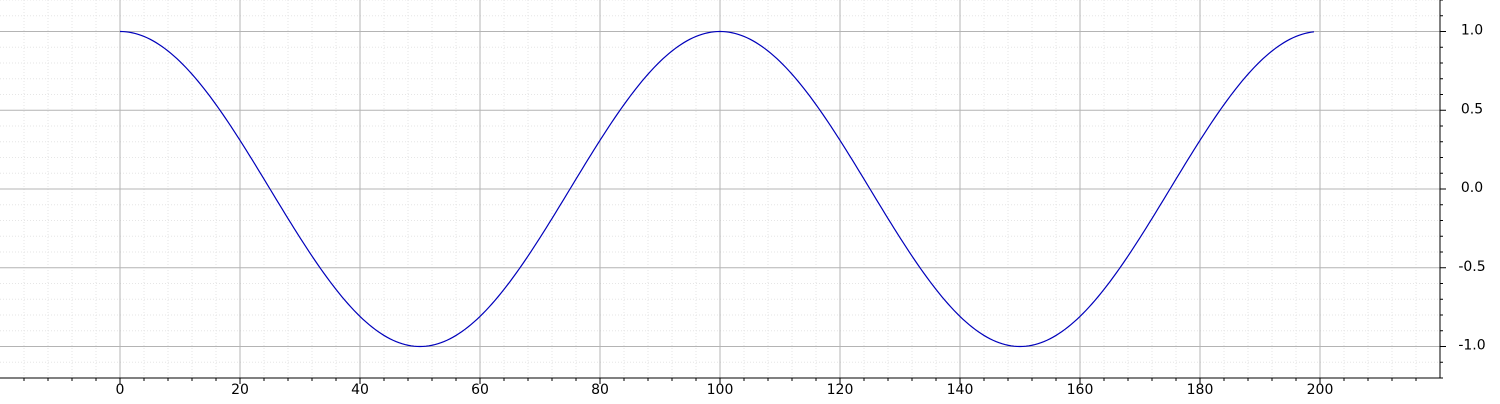 The height and width of the screenshot is (404, 1500). What do you see at coordinates (600, 390) in the screenshot?
I see `x-tick-label: 80` at bounding box center [600, 390].